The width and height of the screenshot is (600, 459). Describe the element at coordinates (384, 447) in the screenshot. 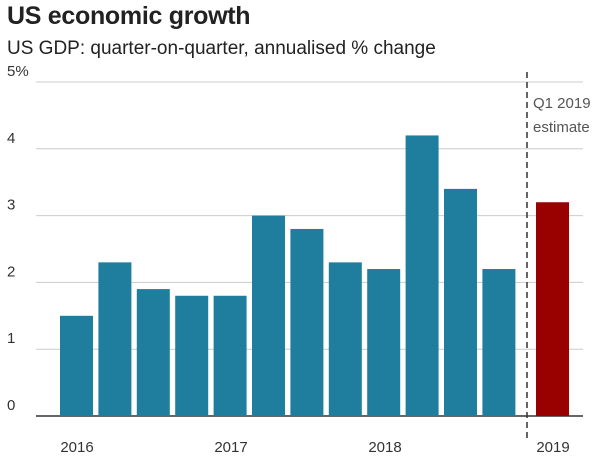

I see `x-tick-label: 2018` at that location.